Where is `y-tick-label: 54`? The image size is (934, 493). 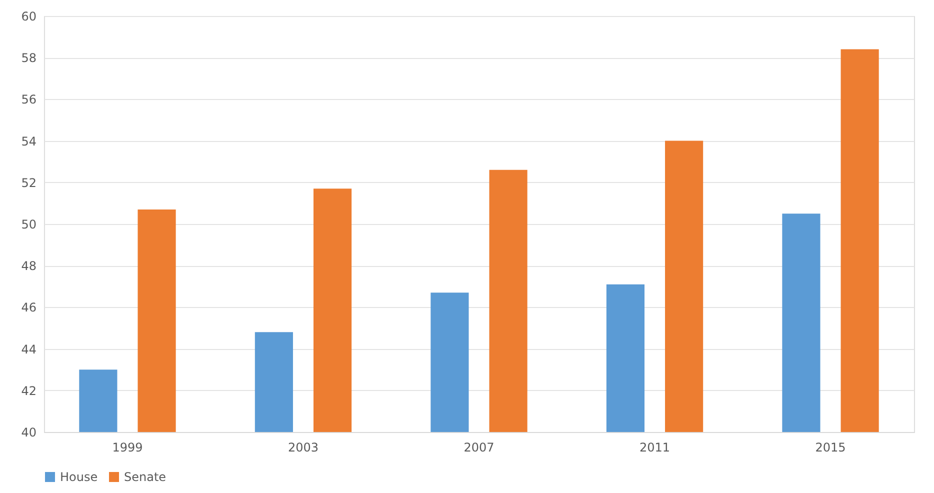
y-tick-label: 54 is located at coordinates (28, 141).